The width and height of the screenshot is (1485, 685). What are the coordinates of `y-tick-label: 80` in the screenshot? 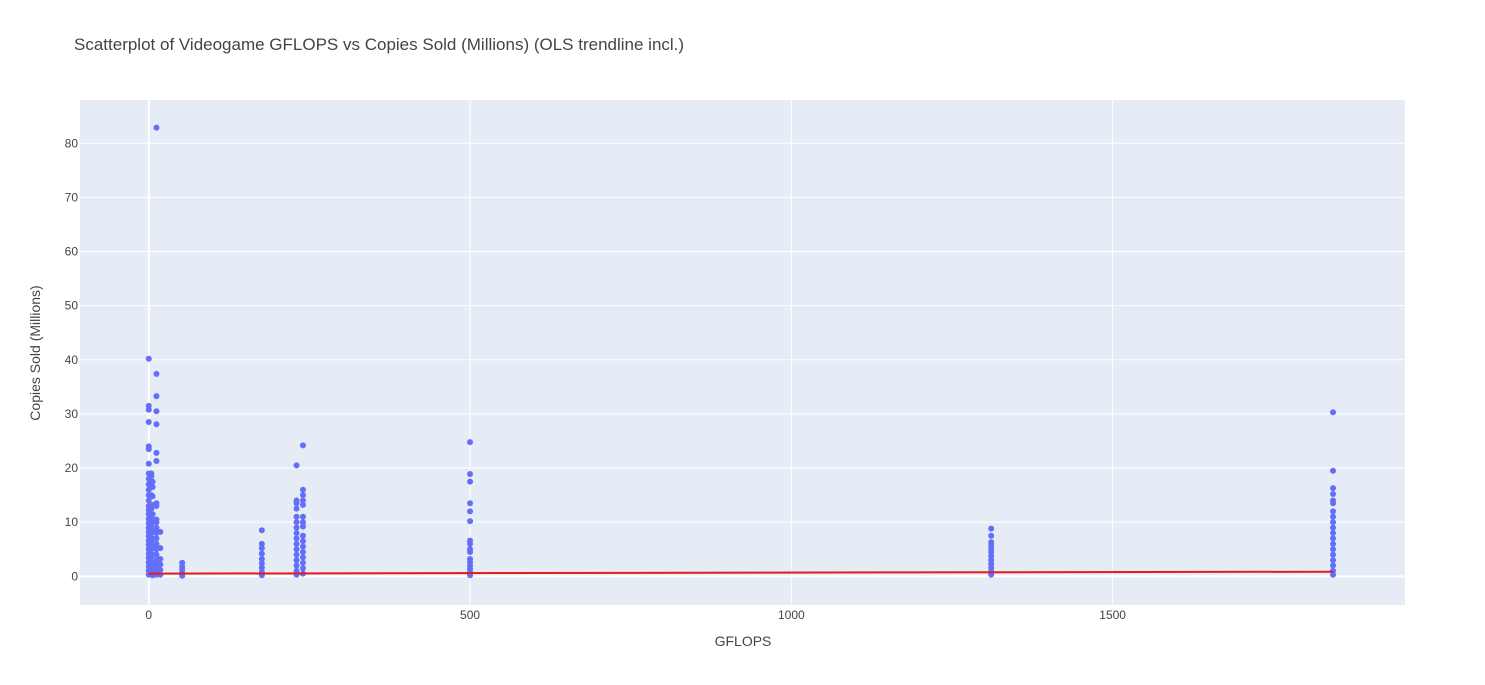 It's located at (72, 143).